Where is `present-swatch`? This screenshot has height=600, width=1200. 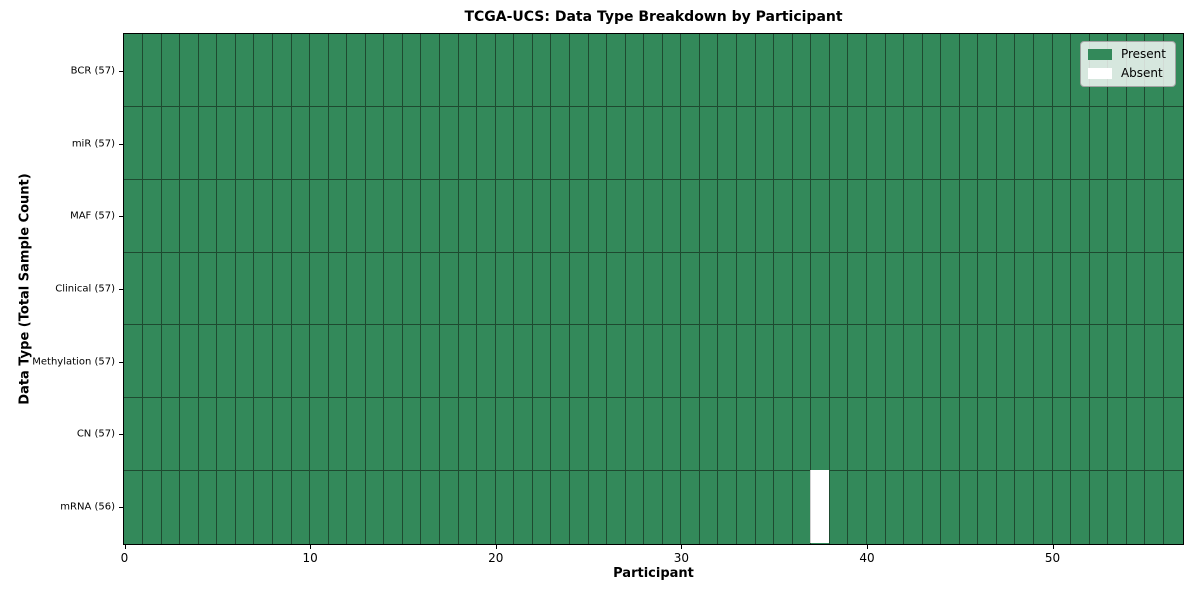 present-swatch is located at coordinates (1099, 54).